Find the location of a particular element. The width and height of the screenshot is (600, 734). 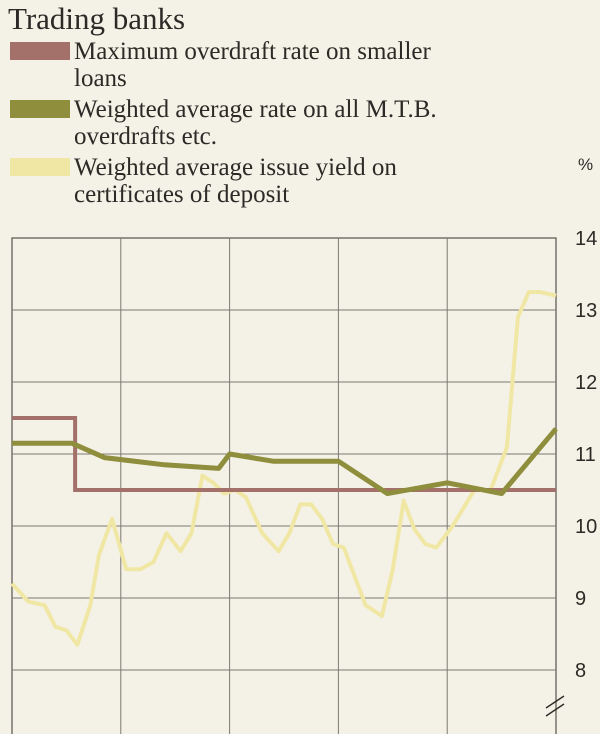

legend-swatch-max-overdraft is located at coordinates (40, 51).